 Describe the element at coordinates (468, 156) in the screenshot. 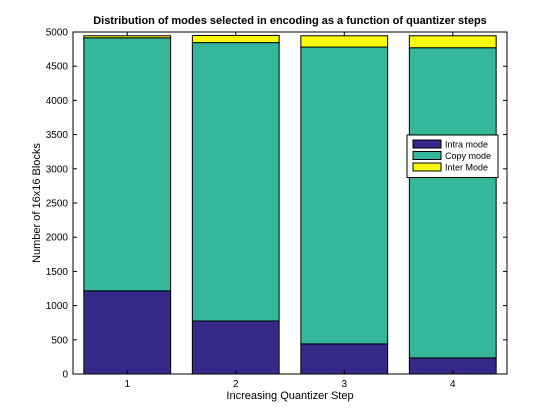

I see `legend-label: Copy mode` at that location.